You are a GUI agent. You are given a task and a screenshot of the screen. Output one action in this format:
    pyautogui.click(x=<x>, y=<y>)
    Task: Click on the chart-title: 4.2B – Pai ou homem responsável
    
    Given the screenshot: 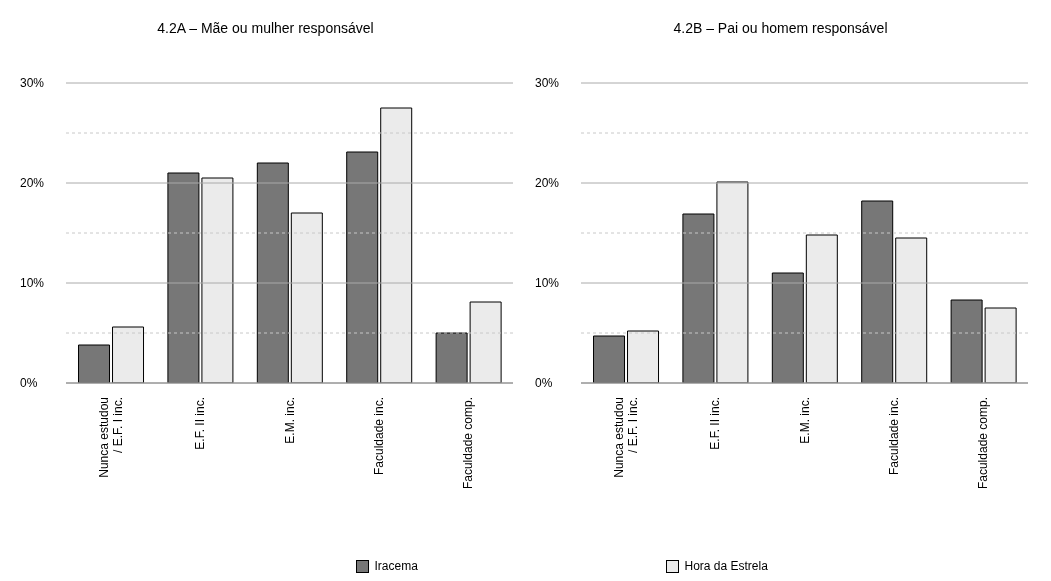 What is the action you would take?
    pyautogui.click(x=780, y=28)
    